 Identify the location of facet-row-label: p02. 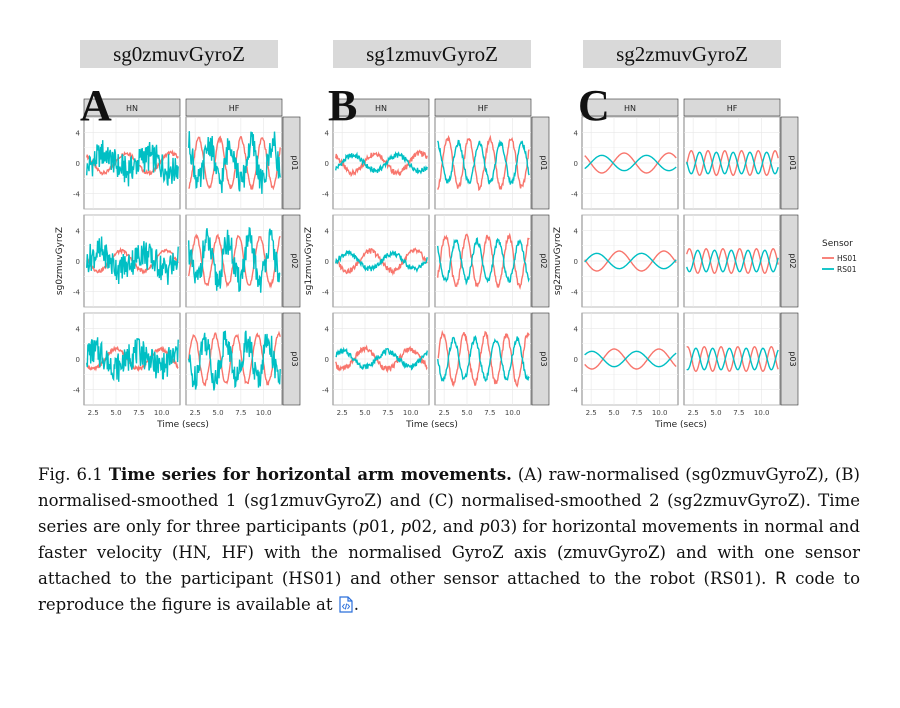
(792, 260).